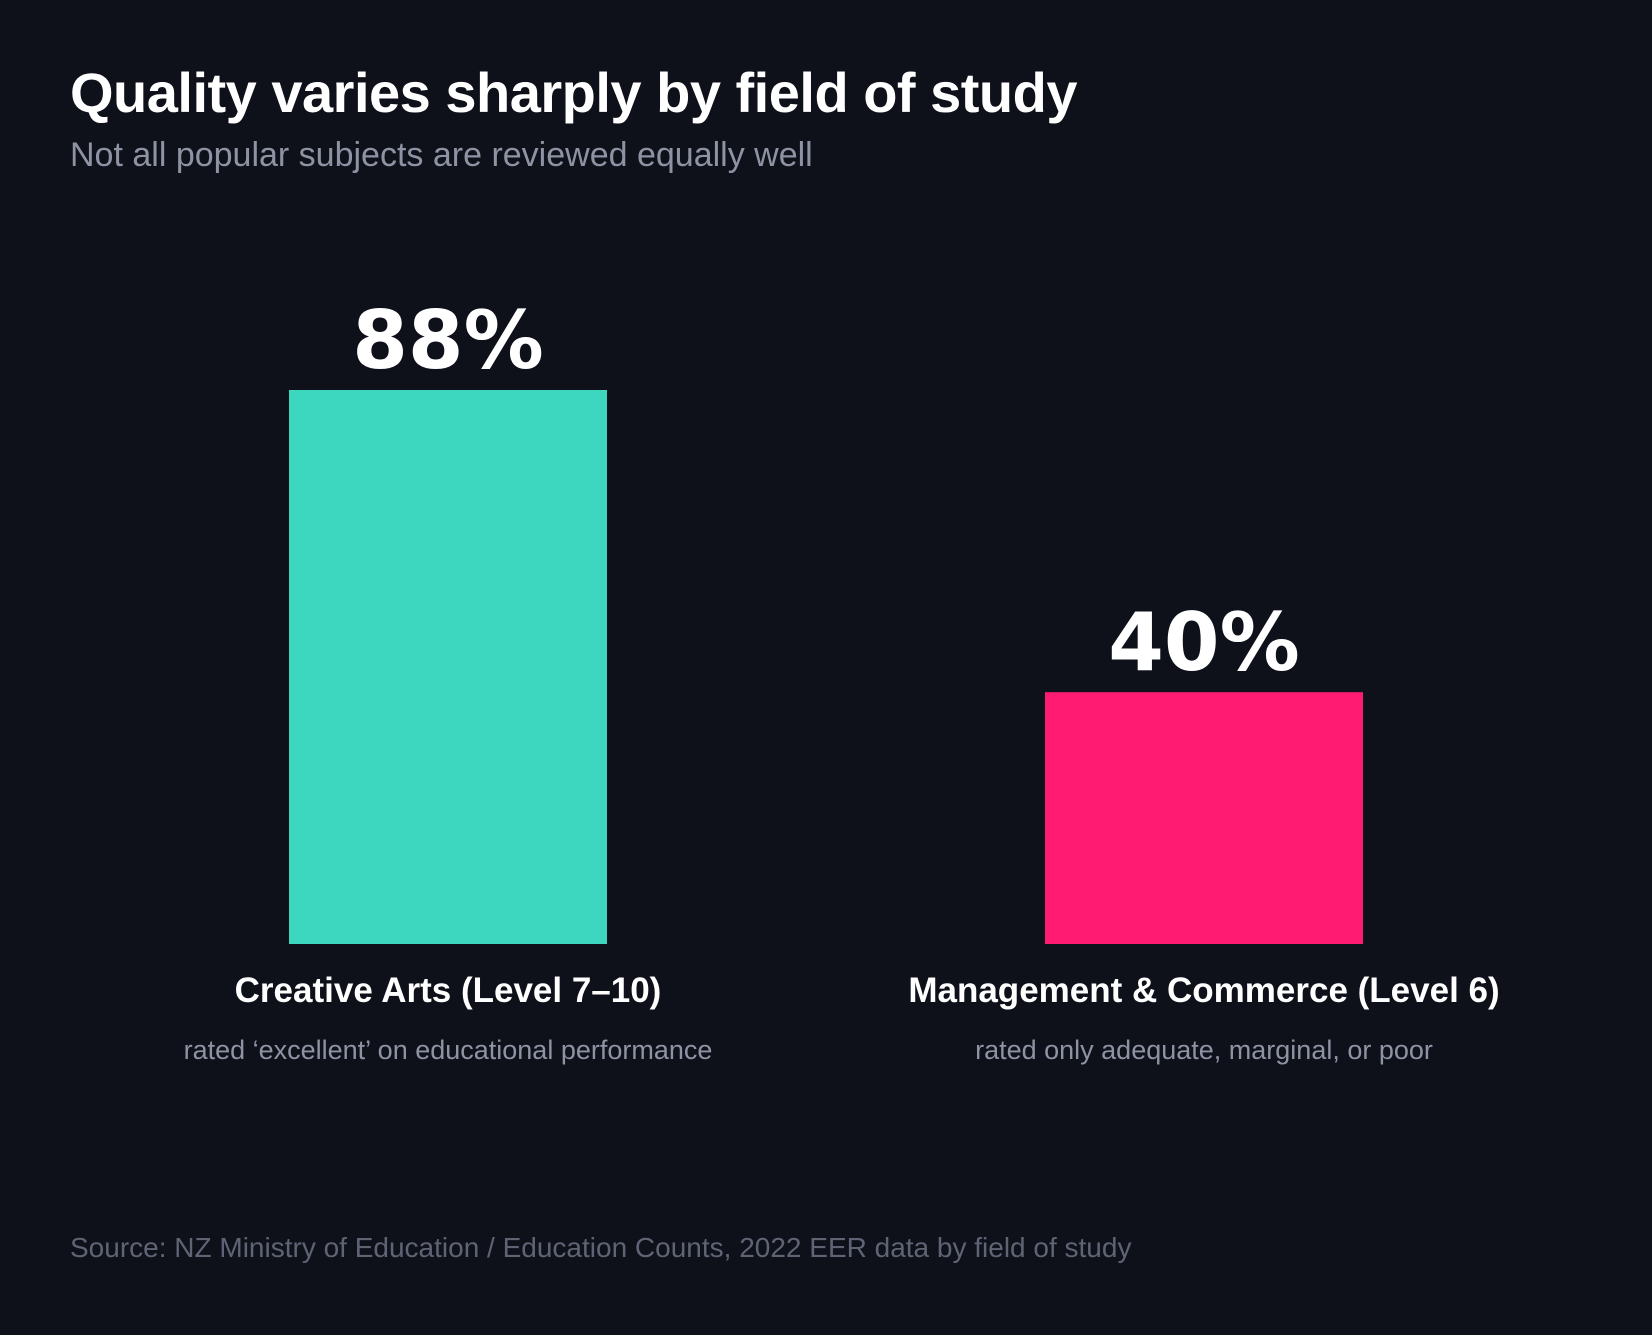 The image size is (1652, 1335). What do you see at coordinates (1203, 990) in the screenshot?
I see `category-label-2: Management & Commerce (Level 6)` at bounding box center [1203, 990].